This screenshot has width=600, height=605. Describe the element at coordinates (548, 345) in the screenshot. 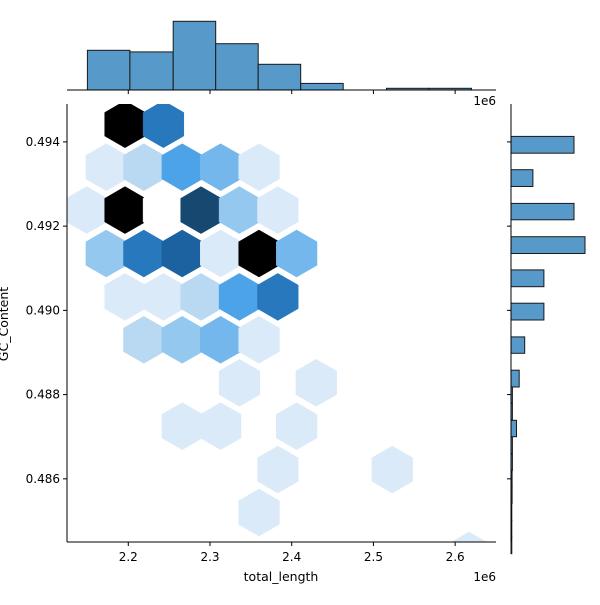

I see `right-marginal-histogram` at that location.